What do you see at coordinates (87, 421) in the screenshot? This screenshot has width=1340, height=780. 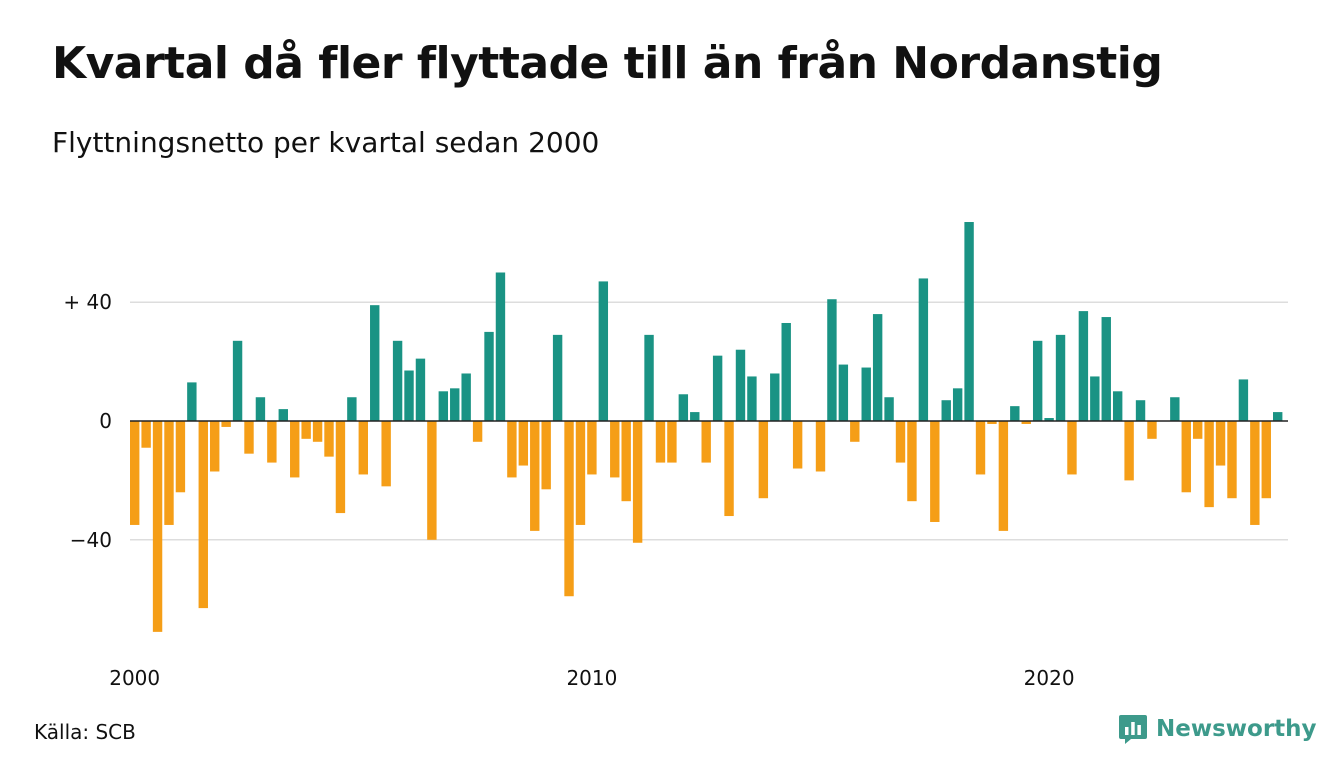 I see `y-axis-ticks: + 40 0 −40` at bounding box center [87, 421].